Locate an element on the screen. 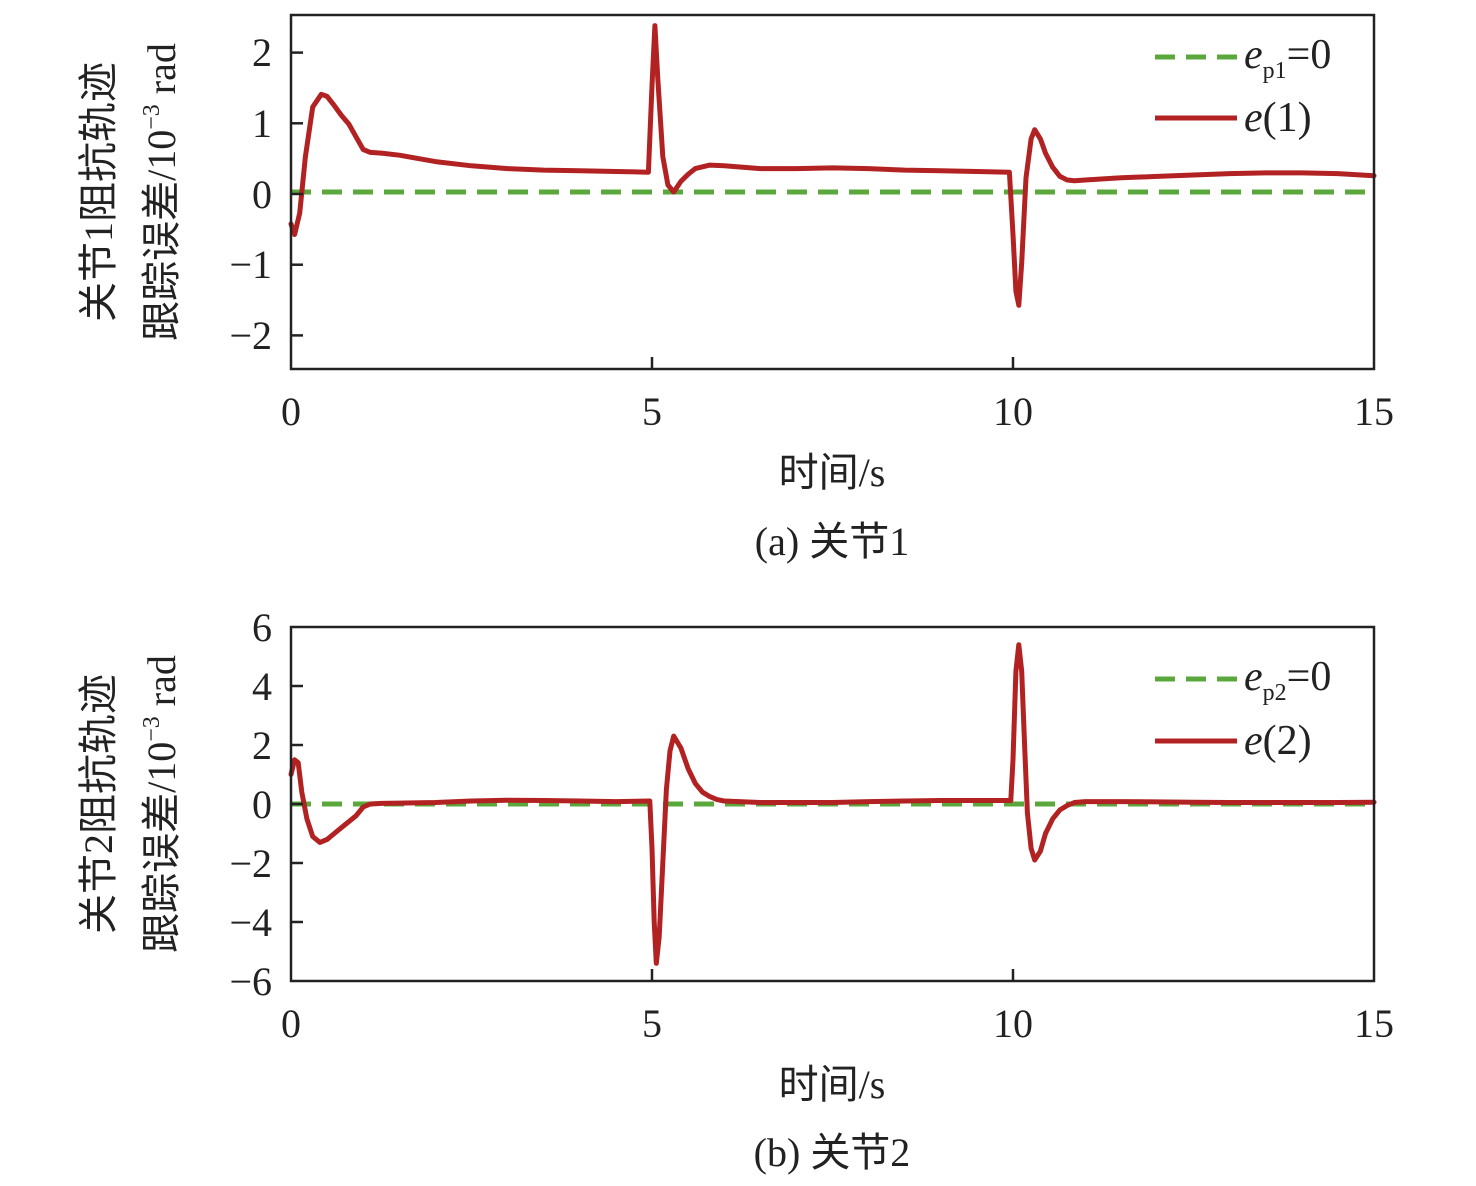 This screenshot has height=1186, width=1476. y-axis-label-joint2: 关节2阻抗轨迹 is located at coordinates (98, 804).